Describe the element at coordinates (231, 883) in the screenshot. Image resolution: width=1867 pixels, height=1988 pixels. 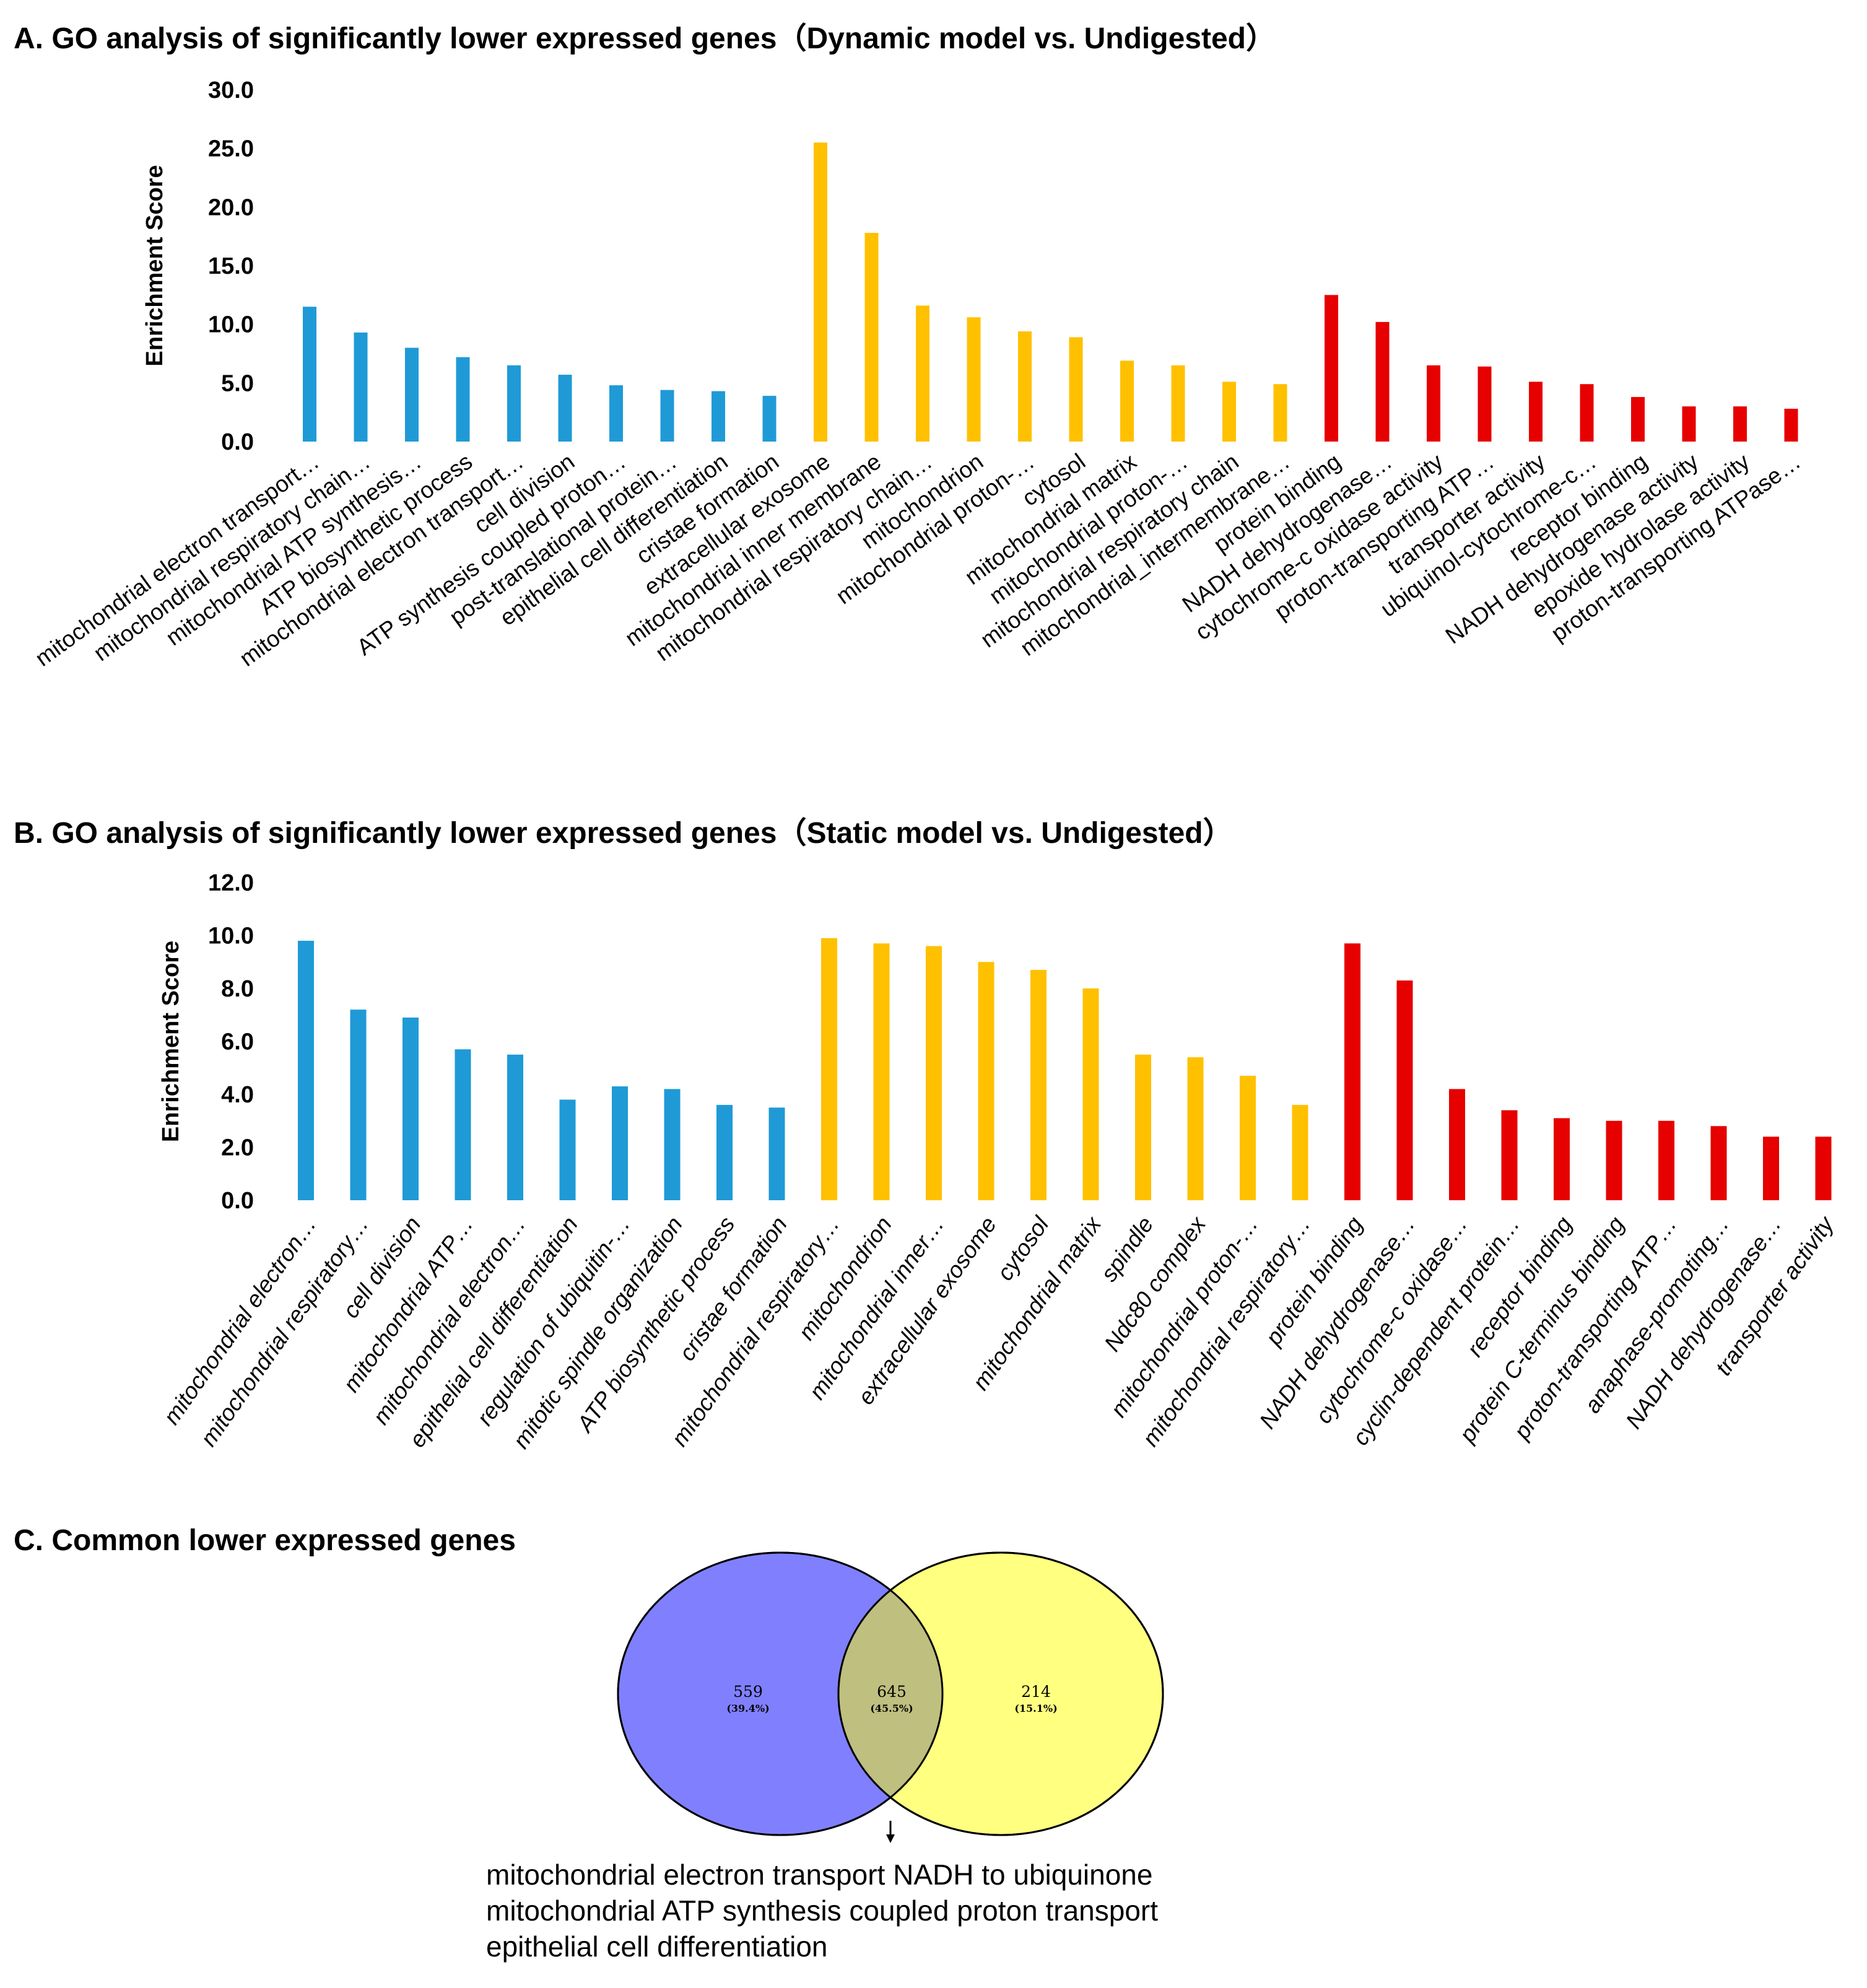
I see `y-tick-label: 12.0` at that location.